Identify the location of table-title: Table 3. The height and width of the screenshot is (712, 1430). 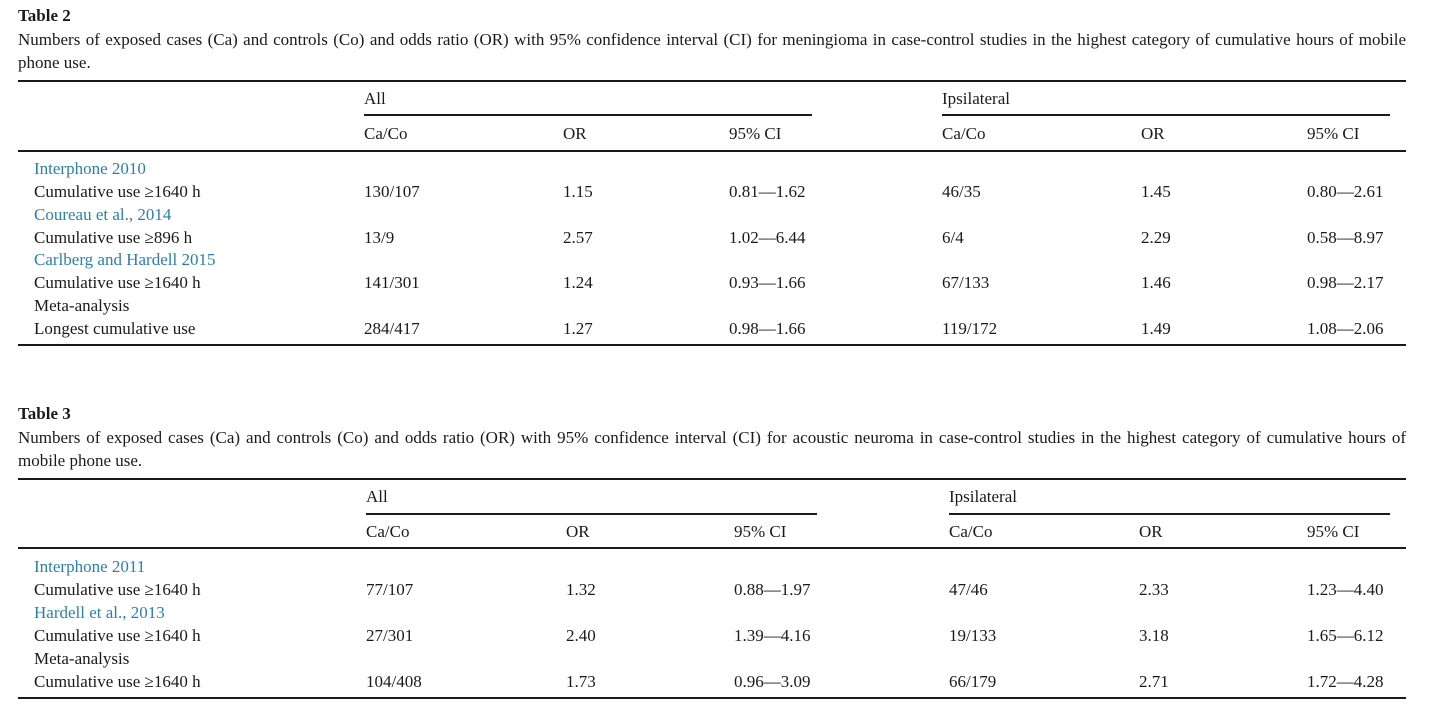
(44, 413).